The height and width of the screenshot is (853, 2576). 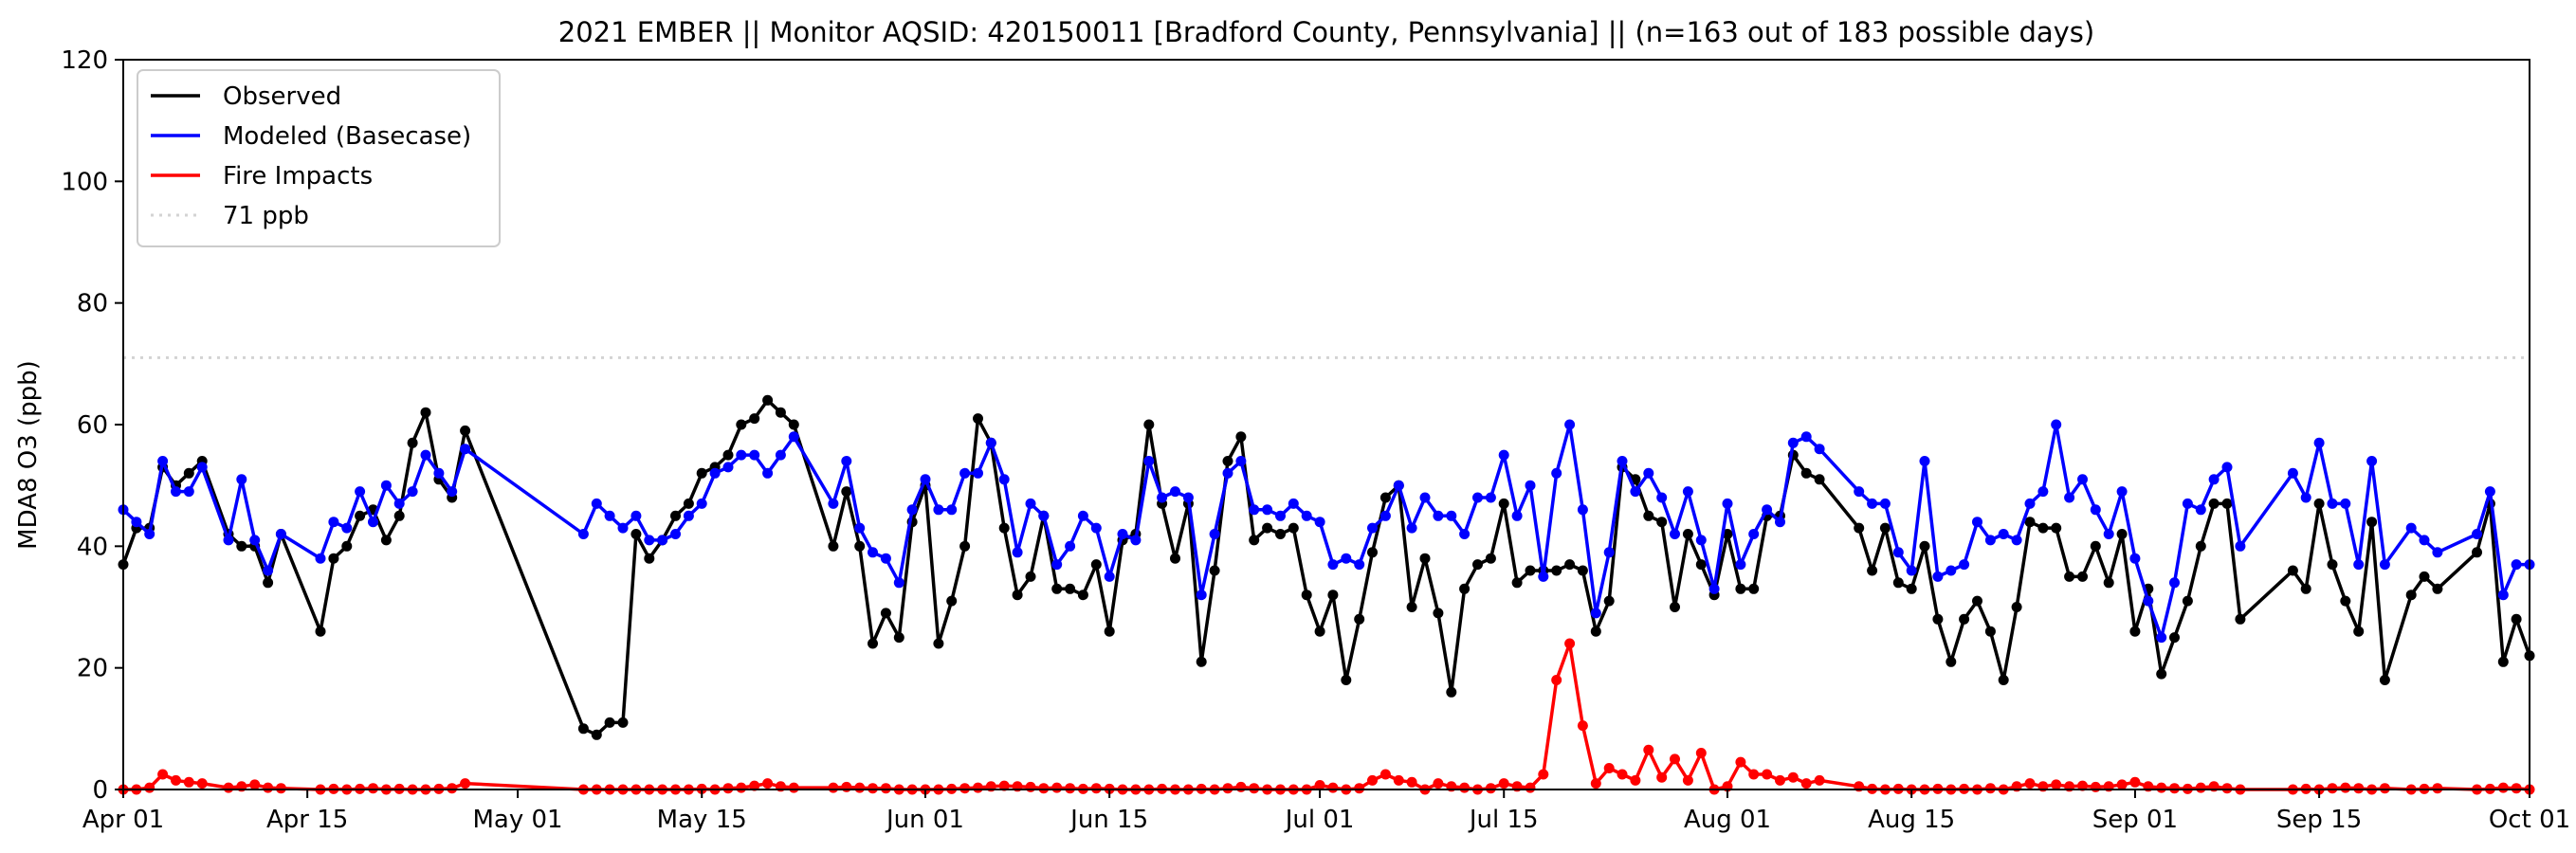 I want to click on x-tick-label: Sep 15, so click(x=2319, y=820).